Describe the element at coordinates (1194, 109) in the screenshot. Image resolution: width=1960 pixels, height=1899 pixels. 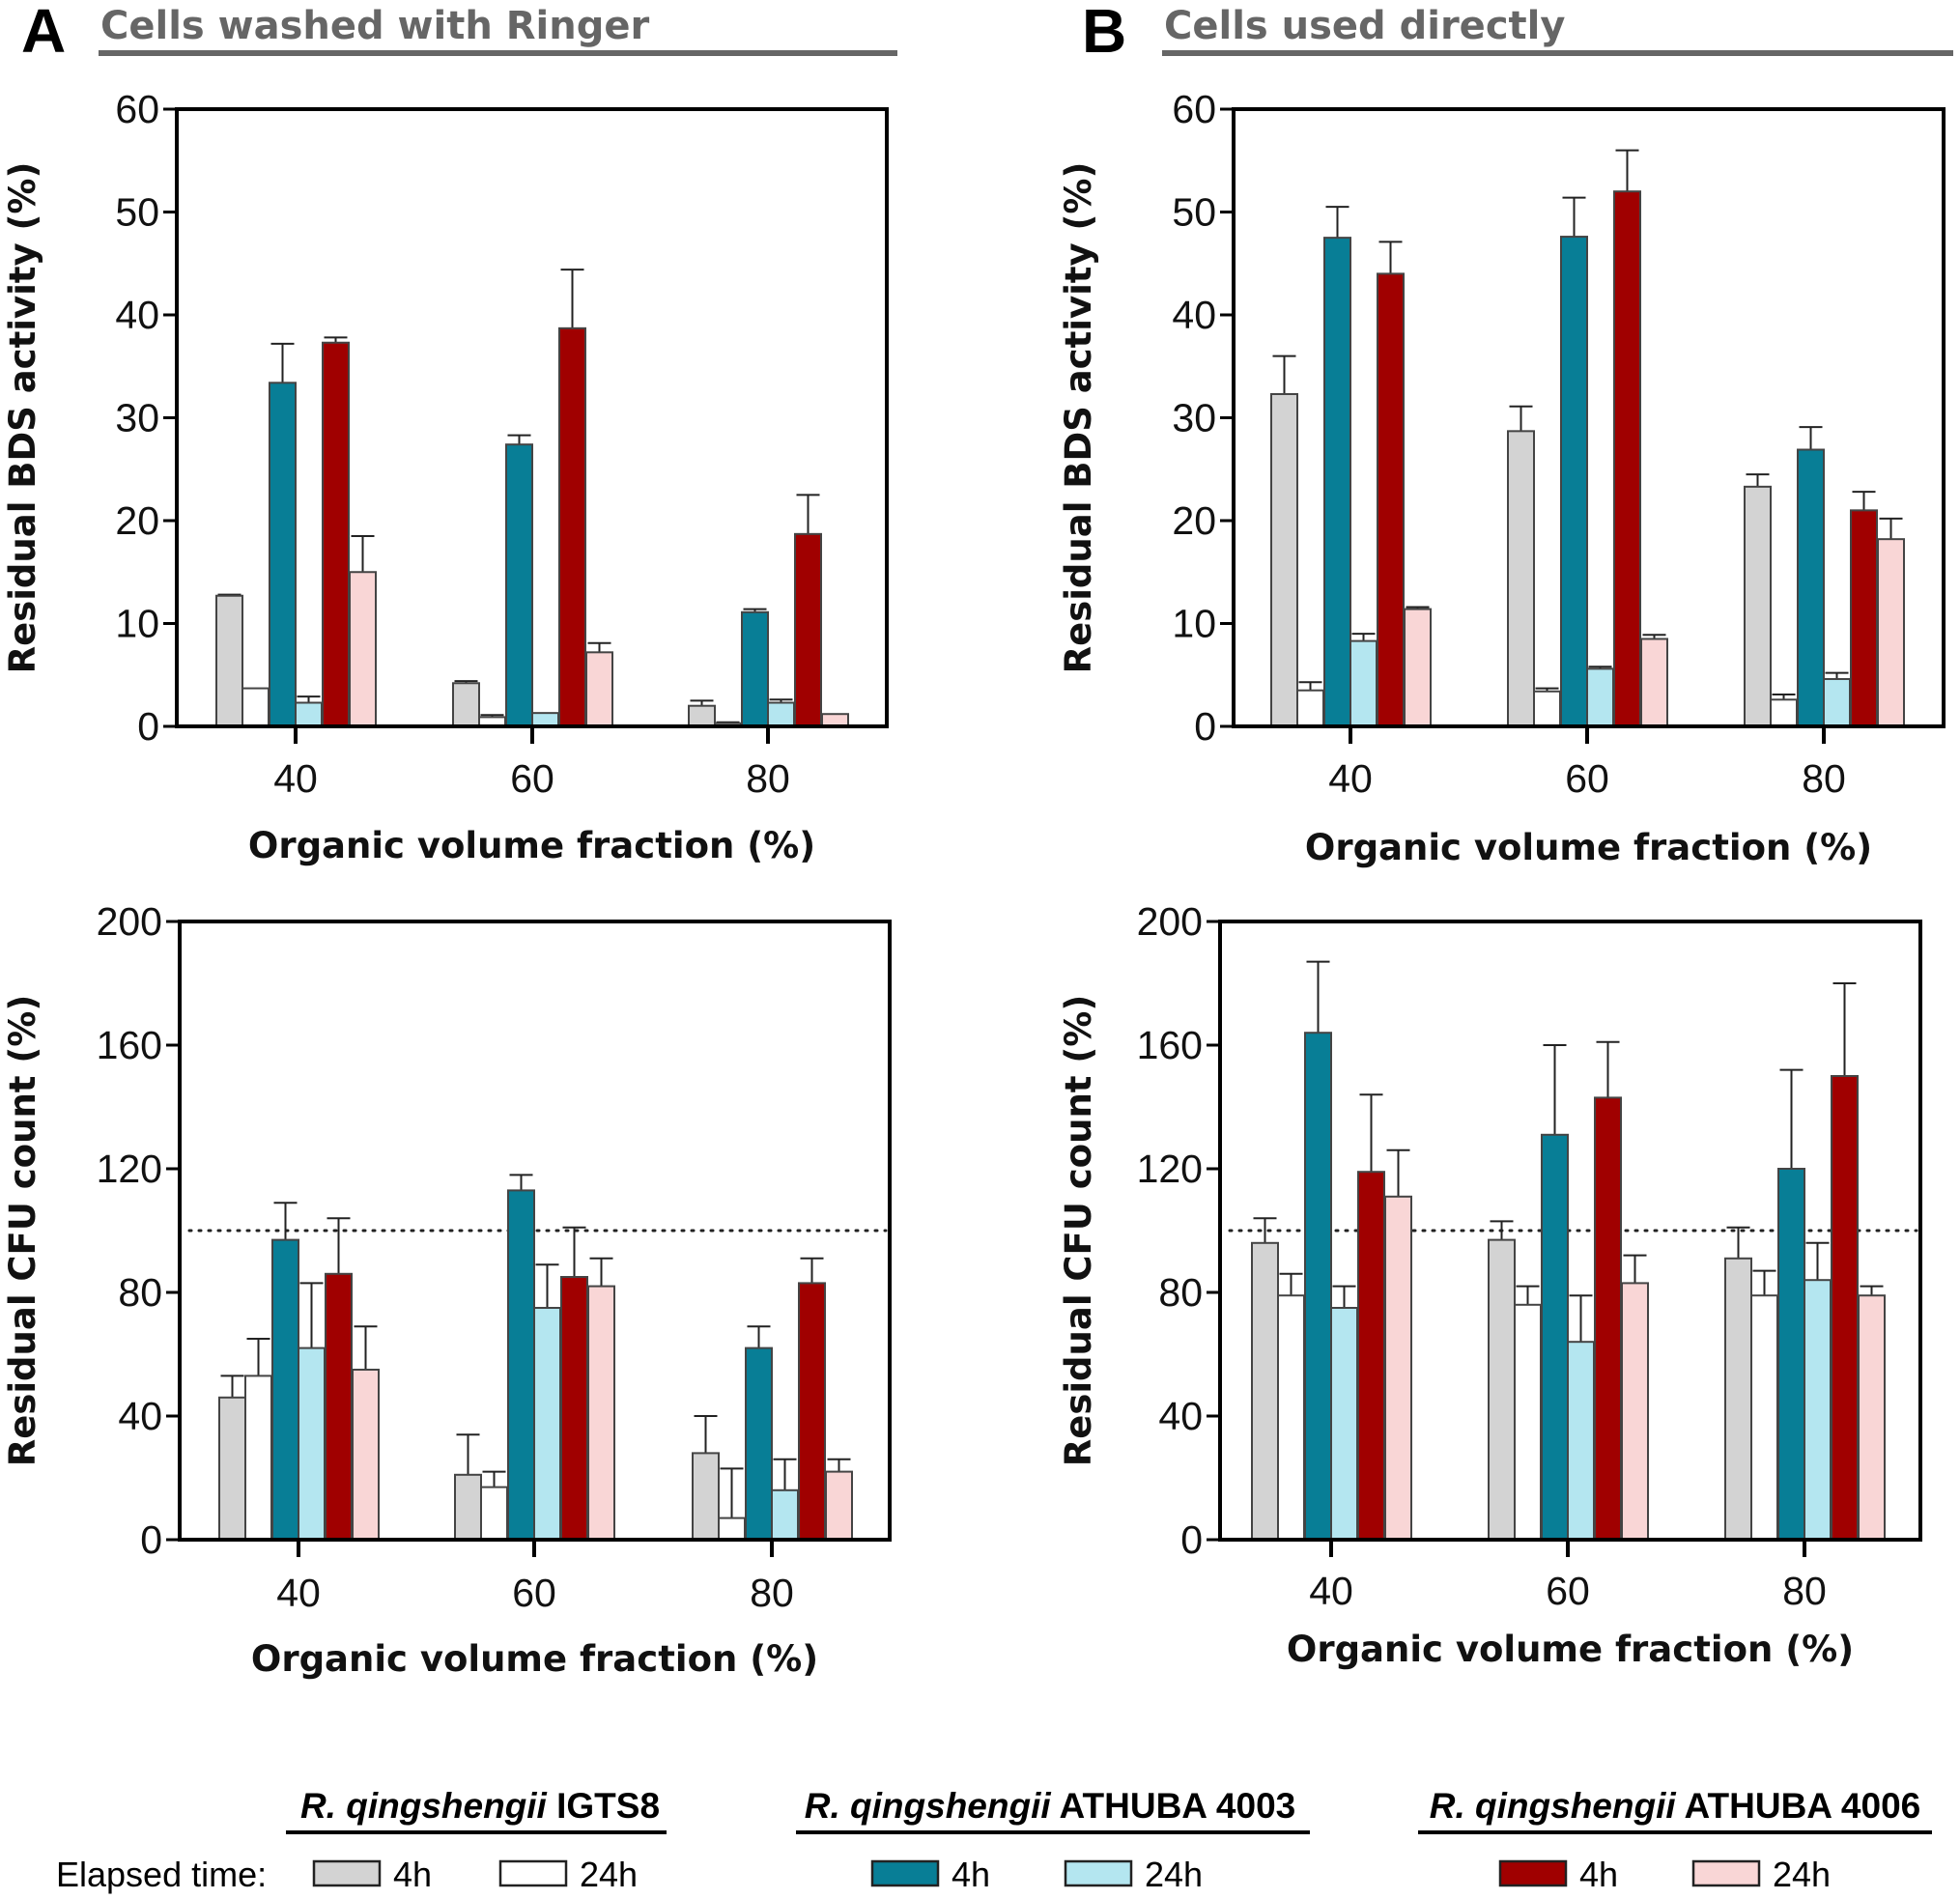
I see `y-tick-label: 60` at that location.